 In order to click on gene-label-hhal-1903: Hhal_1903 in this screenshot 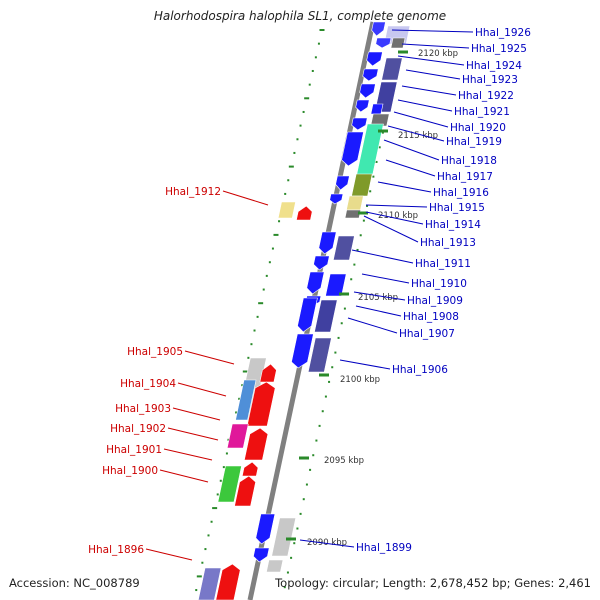, I will do `click(143, 409)`.